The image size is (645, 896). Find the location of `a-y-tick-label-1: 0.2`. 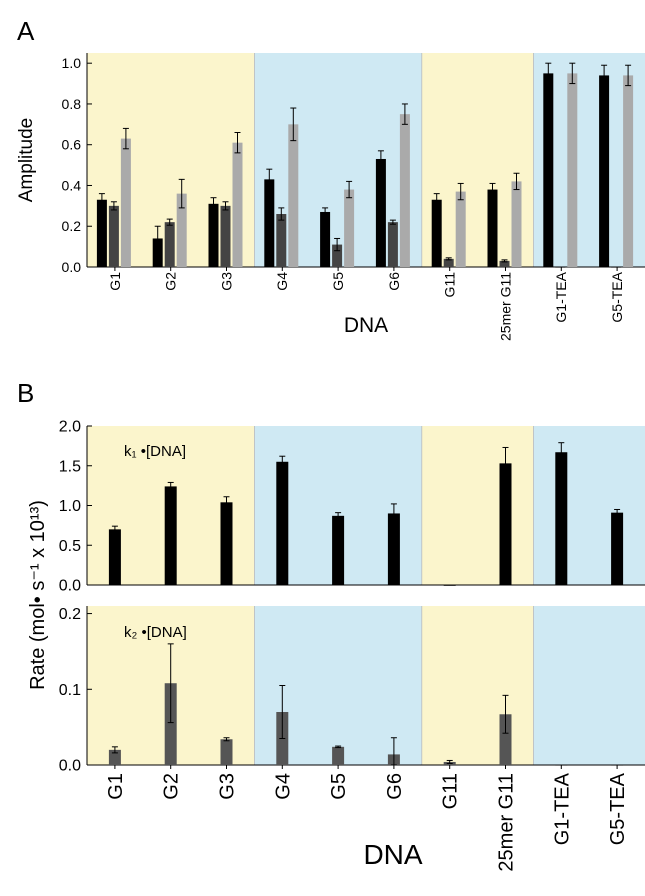

a-y-tick-label-1: 0.2 is located at coordinates (72, 226).